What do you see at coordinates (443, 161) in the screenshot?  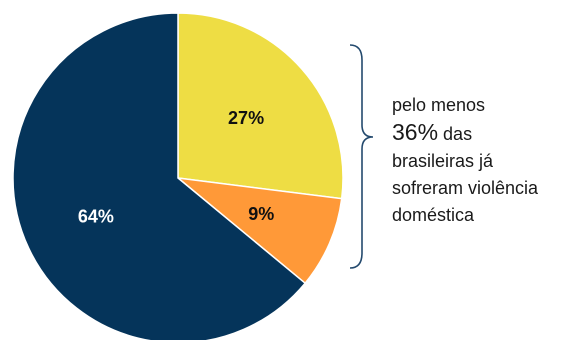 I see `annotation-line-3: brasileiras já` at bounding box center [443, 161].